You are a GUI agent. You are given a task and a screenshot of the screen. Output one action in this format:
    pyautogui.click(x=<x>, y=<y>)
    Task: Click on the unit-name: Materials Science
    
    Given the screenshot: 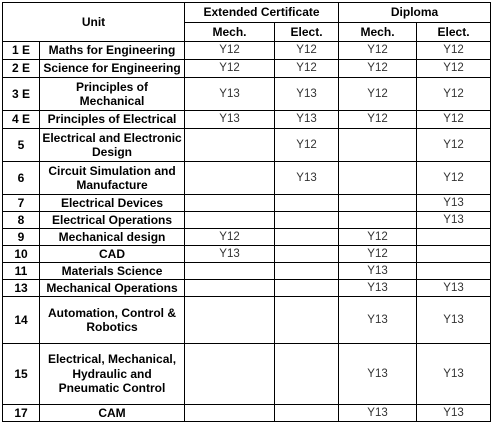 What is the action you would take?
    pyautogui.click(x=112, y=271)
    